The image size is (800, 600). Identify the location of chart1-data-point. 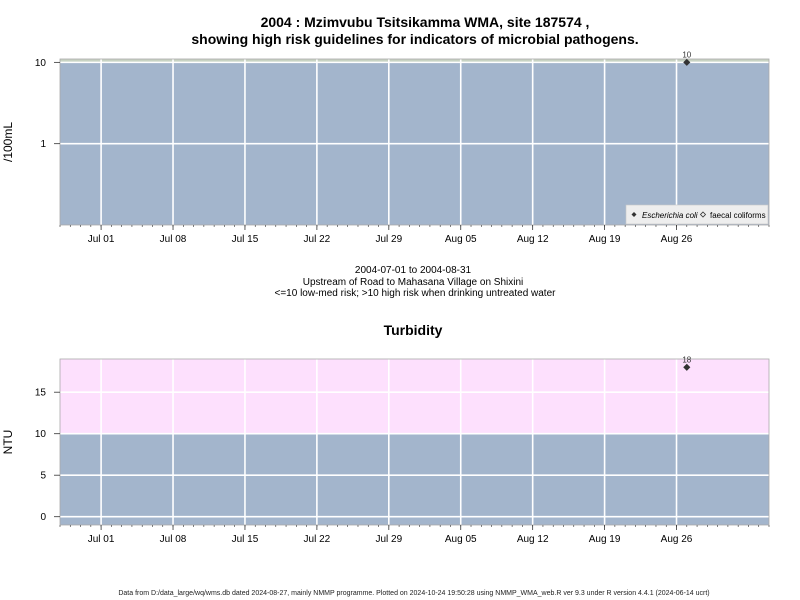
(687, 62).